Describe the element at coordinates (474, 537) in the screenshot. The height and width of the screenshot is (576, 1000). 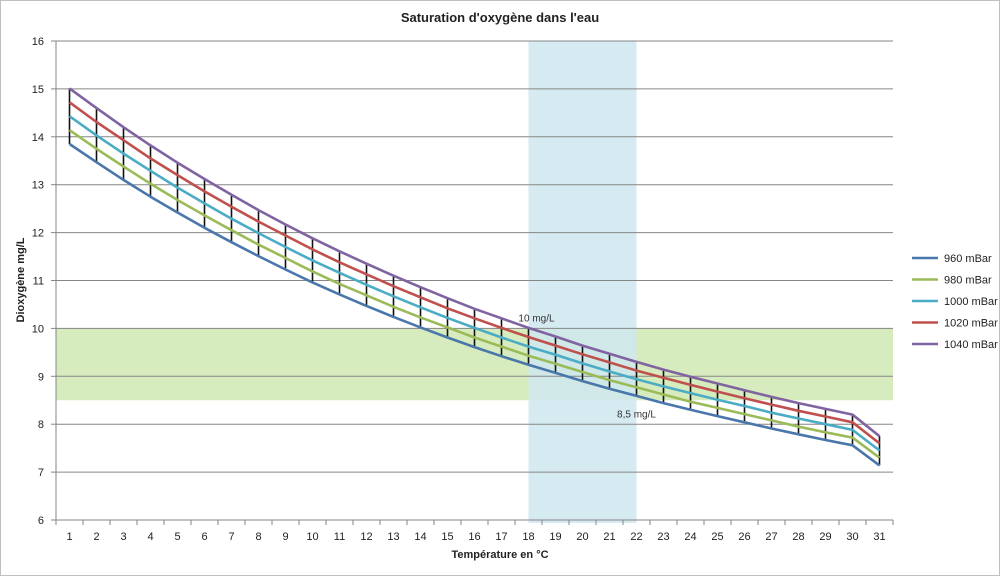
I see `x-tick-label: 16` at that location.